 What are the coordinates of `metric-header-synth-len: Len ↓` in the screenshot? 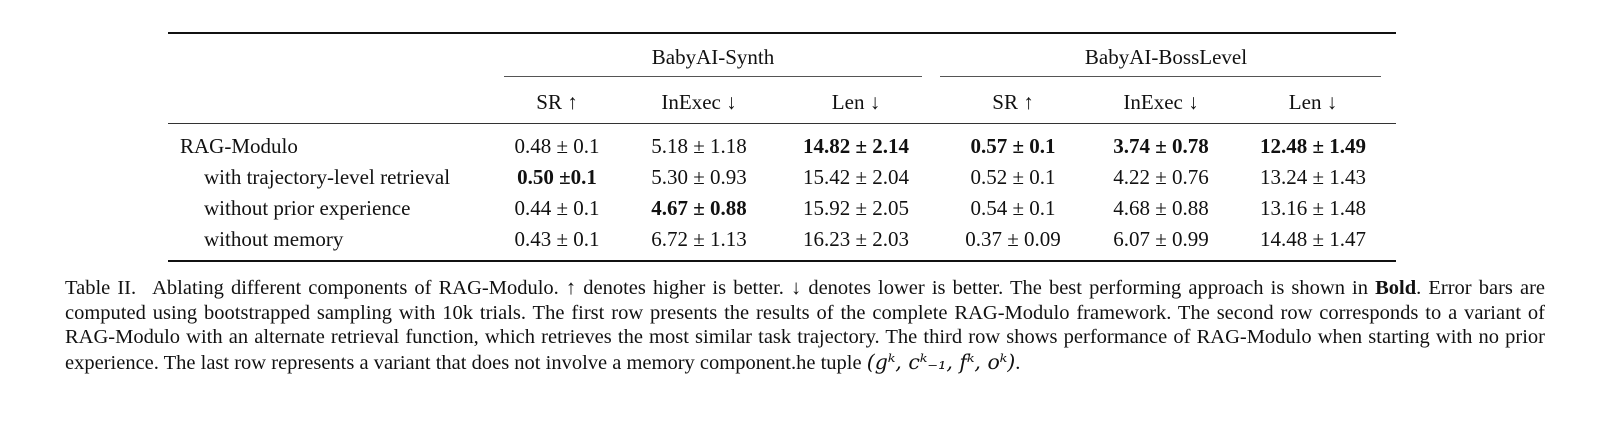 It's located at (856, 102).